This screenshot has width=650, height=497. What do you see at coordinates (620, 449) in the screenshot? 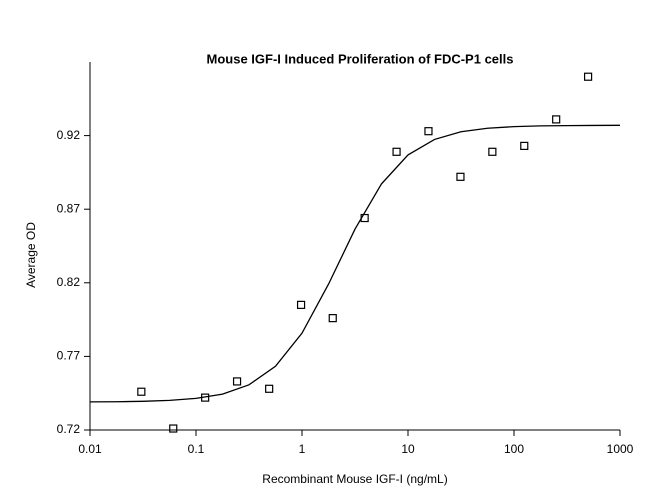
I see `x-tick-label: 1000` at bounding box center [620, 449].